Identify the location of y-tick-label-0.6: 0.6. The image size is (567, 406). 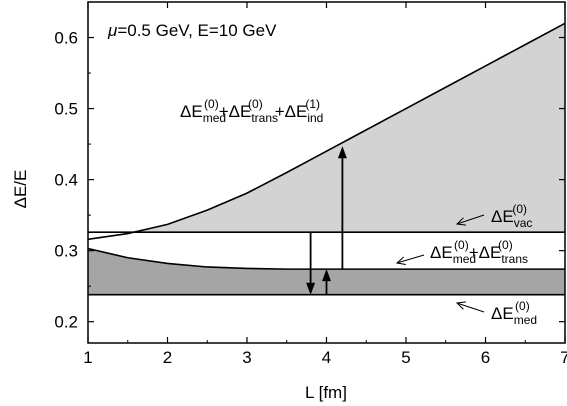
(66, 38).